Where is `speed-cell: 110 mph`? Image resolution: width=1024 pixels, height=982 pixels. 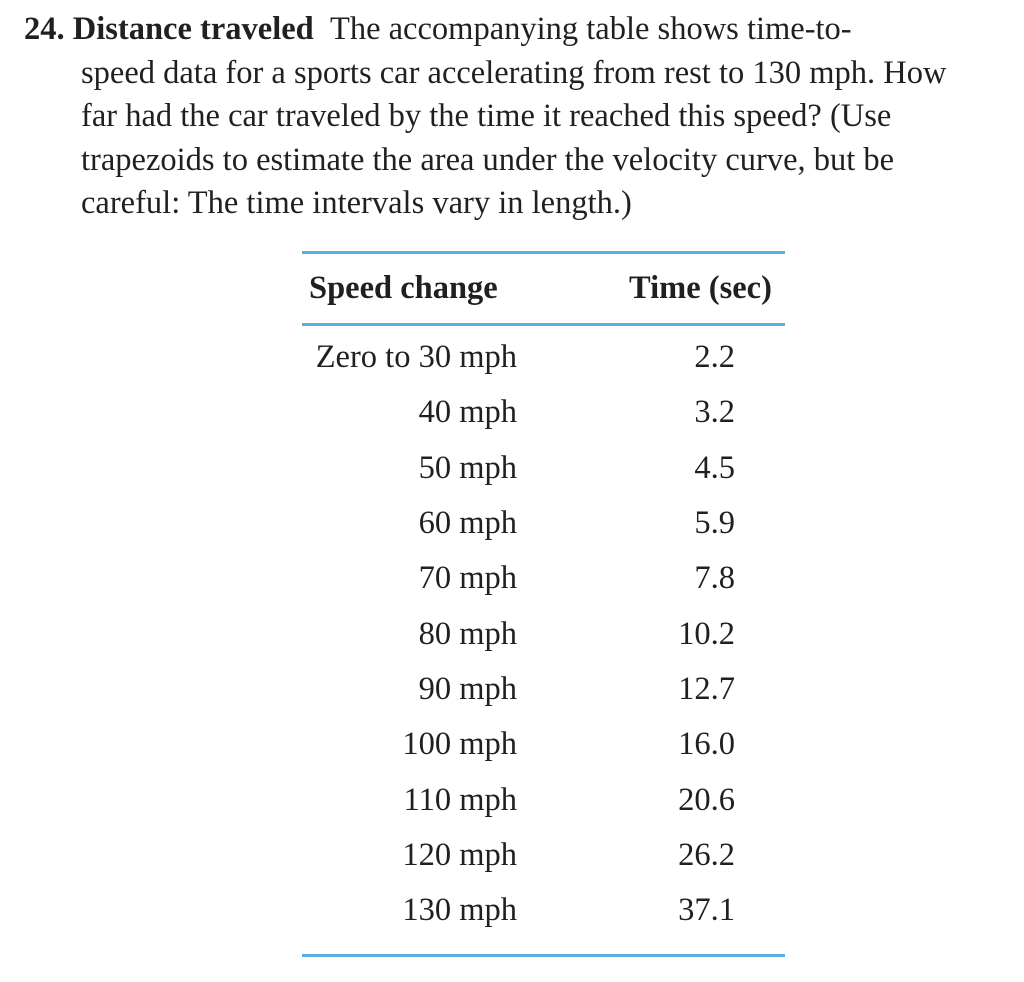
speed-cell: 110 mph is located at coordinates (460, 799).